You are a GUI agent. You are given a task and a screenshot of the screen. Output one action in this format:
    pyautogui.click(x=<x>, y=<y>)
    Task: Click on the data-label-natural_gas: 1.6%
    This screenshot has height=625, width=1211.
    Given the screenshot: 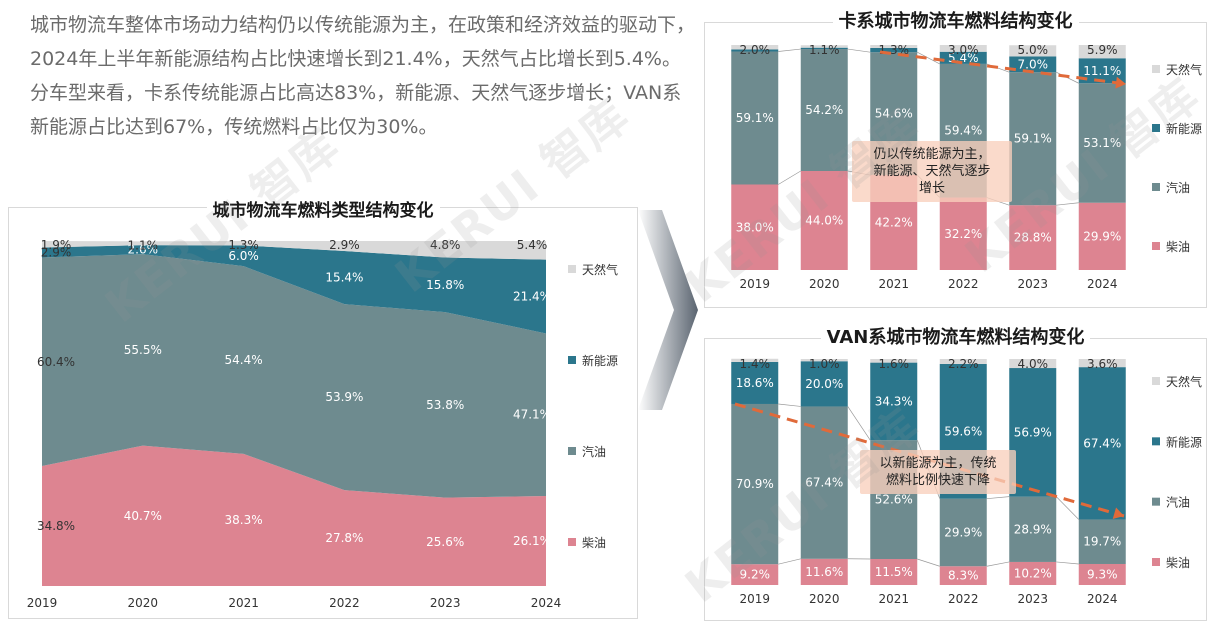 What is the action you would take?
    pyautogui.click(x=894, y=364)
    